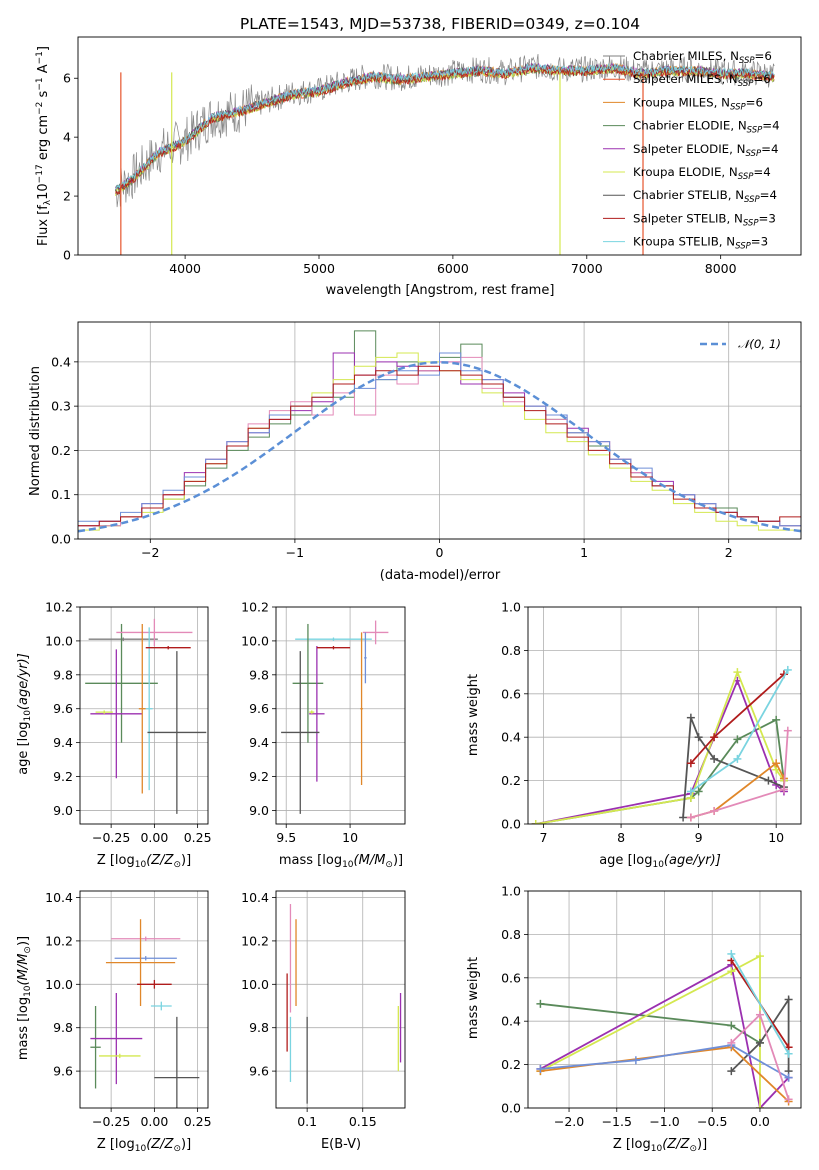 This screenshot has height=1170, width=819. I want to click on mass-vs-metallicity-panel: −0.25 0.00 0.25 9.6 9.8 10.0 10.2 10.4, so click(128, 1009).